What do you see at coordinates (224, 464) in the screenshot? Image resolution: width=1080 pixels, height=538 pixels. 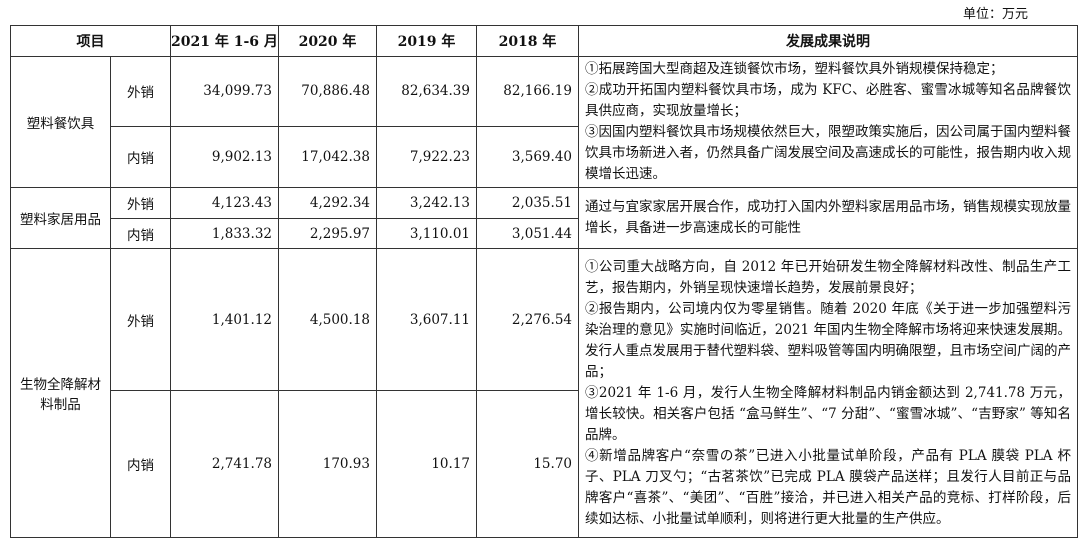 I see `value-cell: 2,741.78` at bounding box center [224, 464].